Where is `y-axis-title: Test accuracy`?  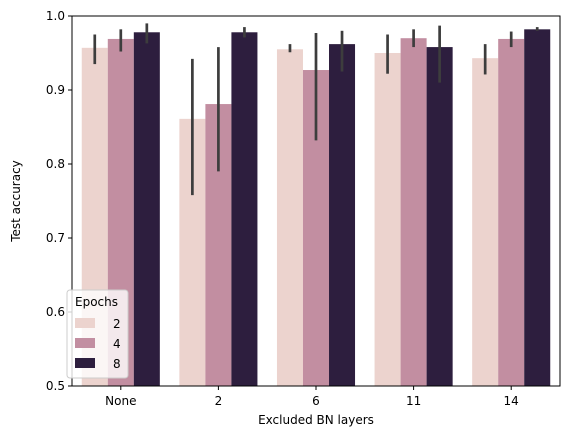 y-axis-title: Test accuracy is located at coordinates (16, 201).